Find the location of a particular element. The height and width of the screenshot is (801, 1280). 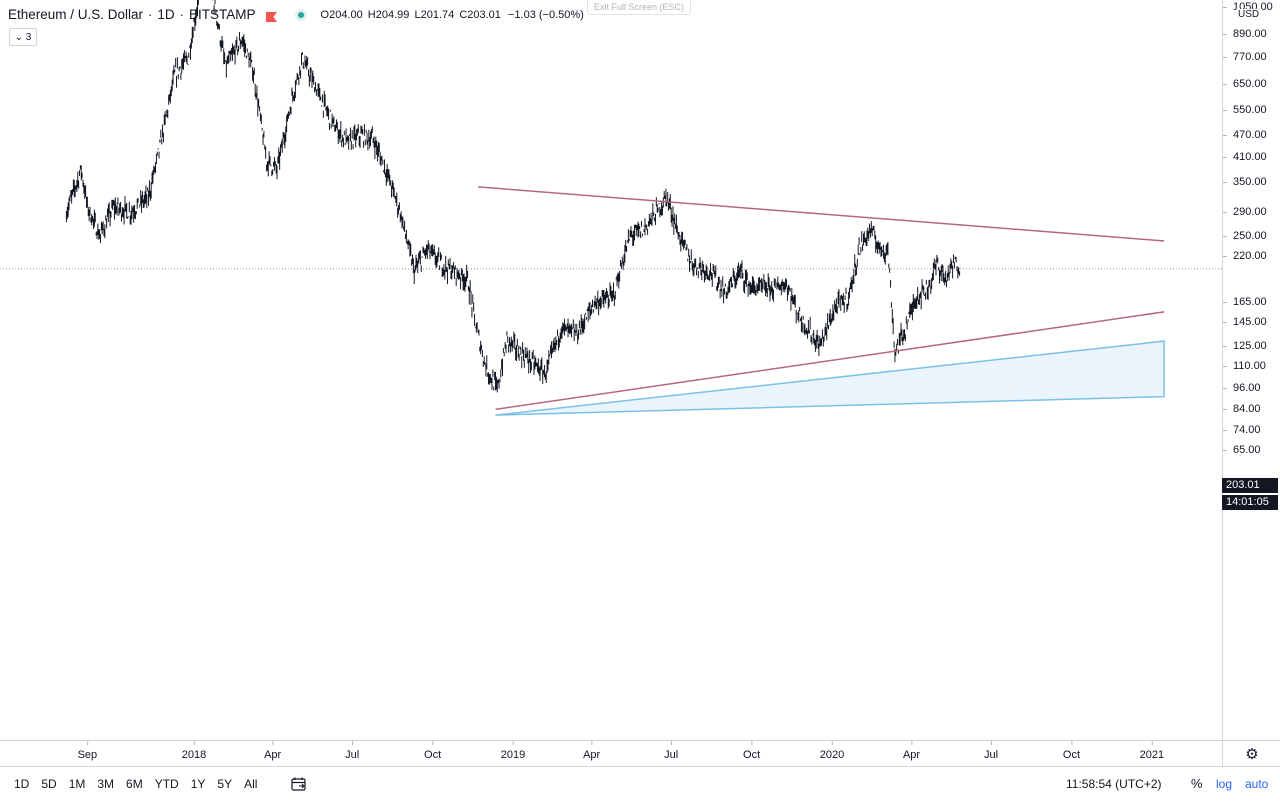

price-tick-label: 550.00 is located at coordinates (1245, 110).